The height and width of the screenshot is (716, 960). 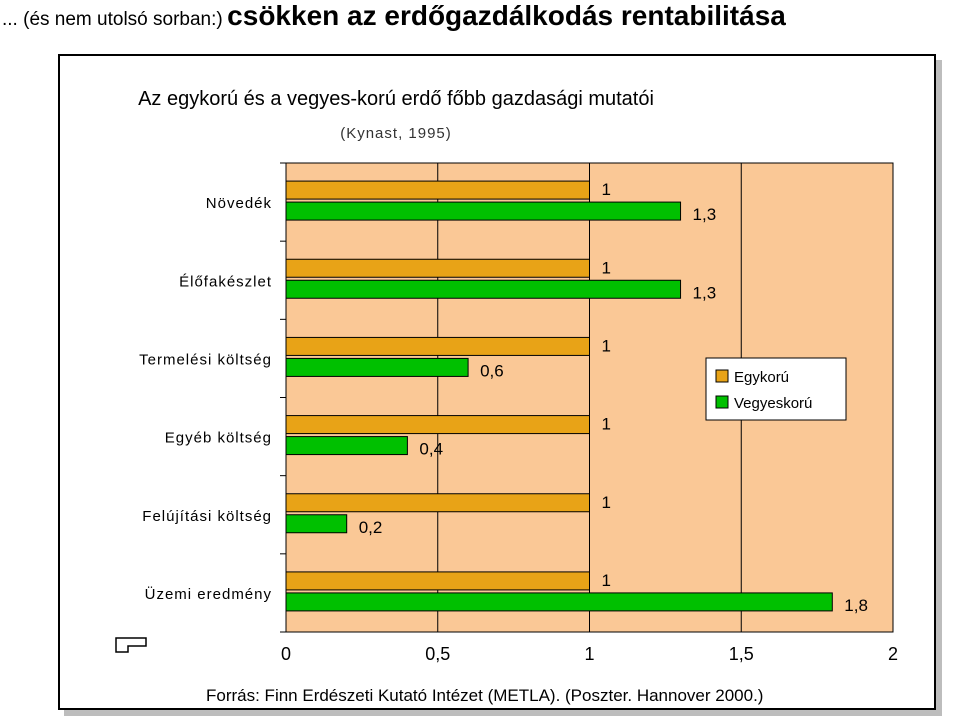 What do you see at coordinates (218, 438) in the screenshot?
I see `category-label: Egyéb költség` at bounding box center [218, 438].